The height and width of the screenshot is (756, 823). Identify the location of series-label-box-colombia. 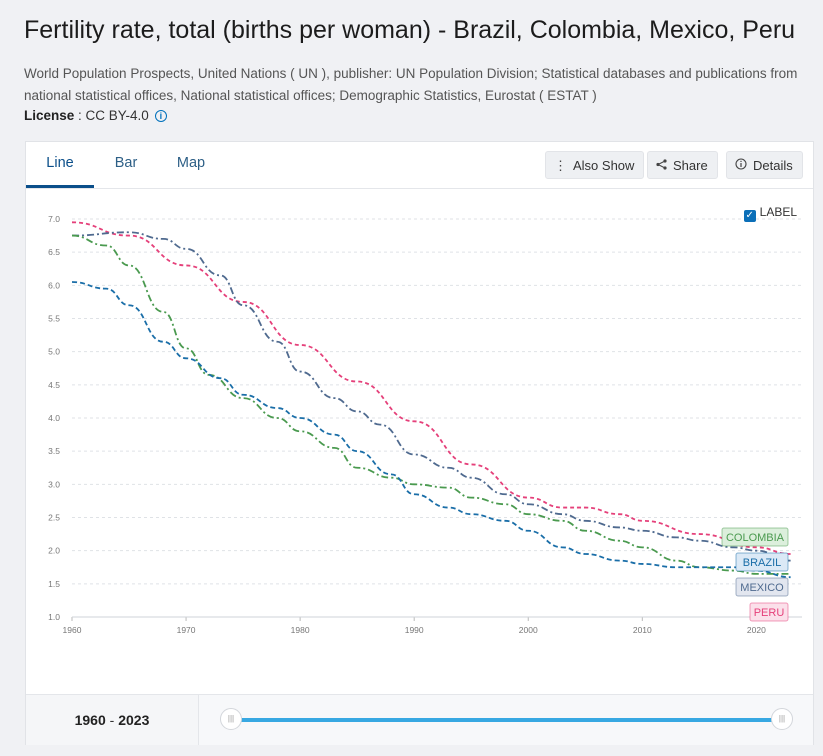
(755, 537).